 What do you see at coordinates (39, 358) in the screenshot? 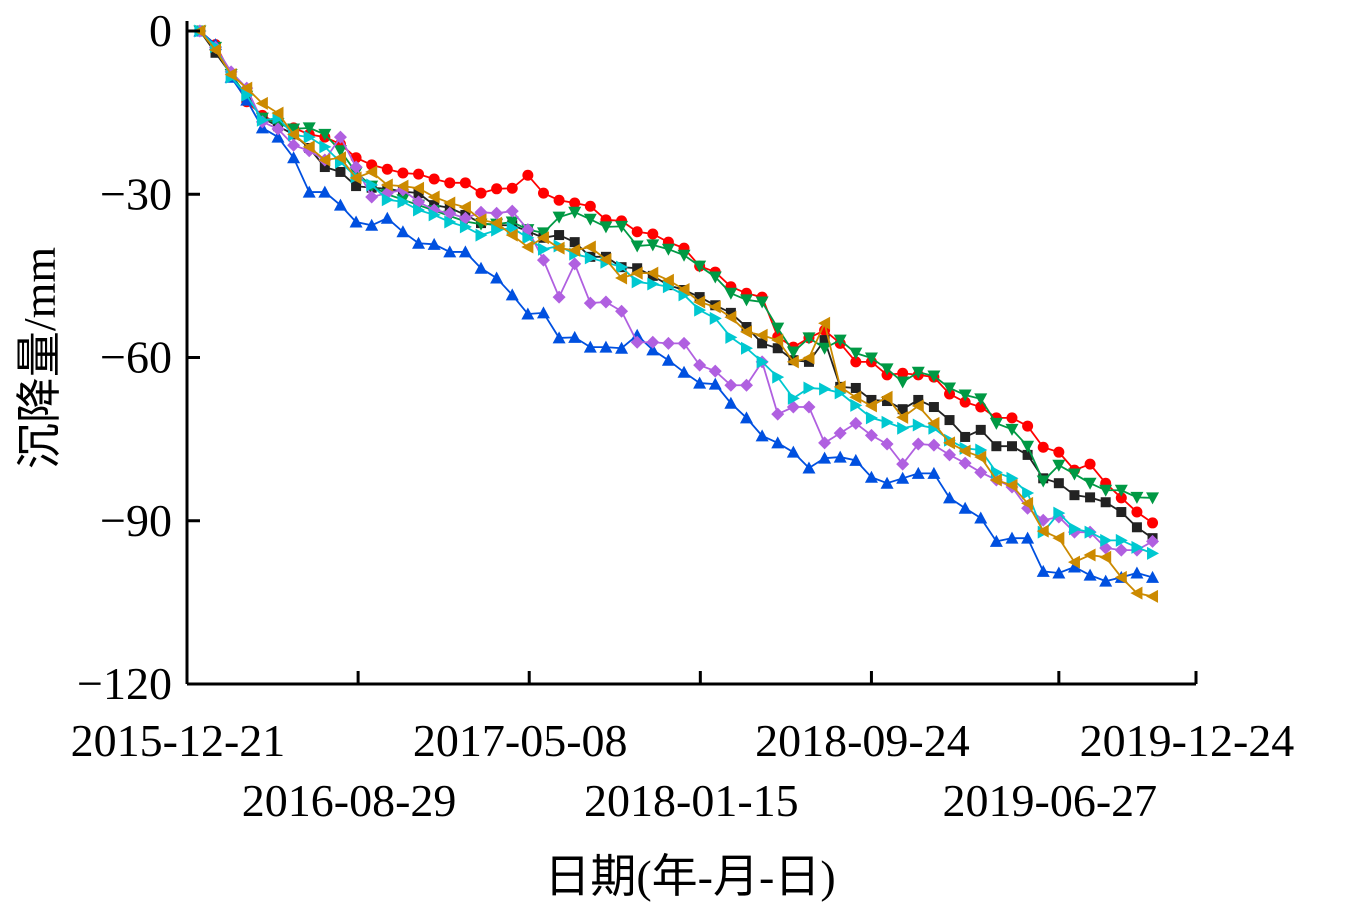
I see `y-axis-title: 沉降量/mm` at bounding box center [39, 358].